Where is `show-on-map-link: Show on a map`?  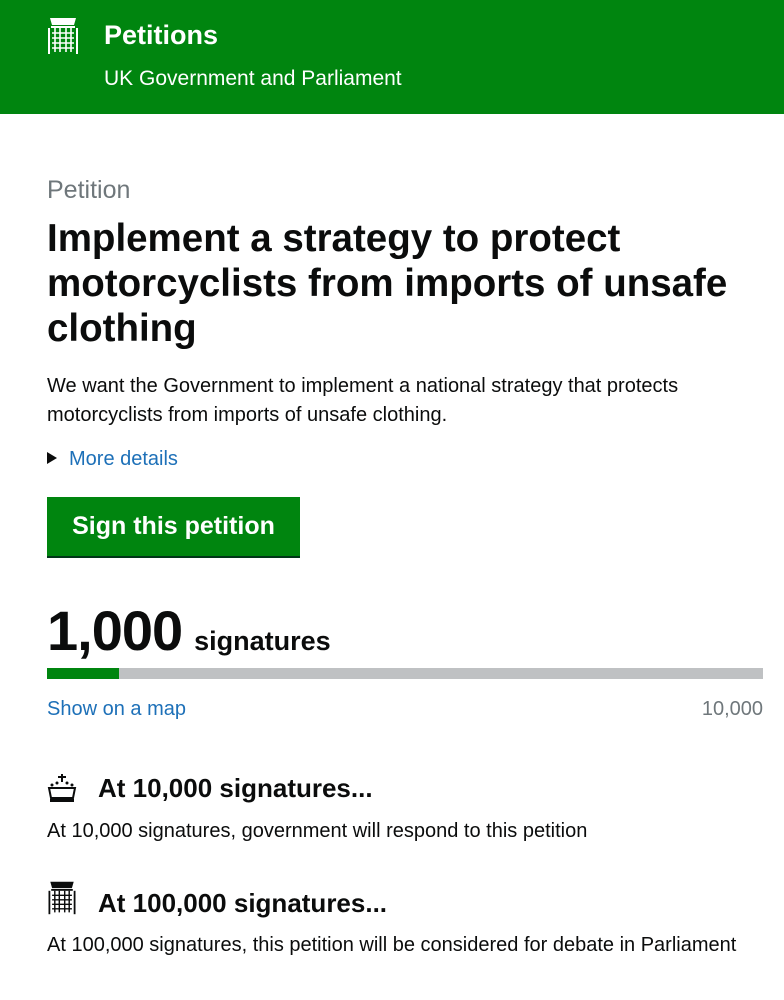 show-on-map-link: Show on a map is located at coordinates (116, 709).